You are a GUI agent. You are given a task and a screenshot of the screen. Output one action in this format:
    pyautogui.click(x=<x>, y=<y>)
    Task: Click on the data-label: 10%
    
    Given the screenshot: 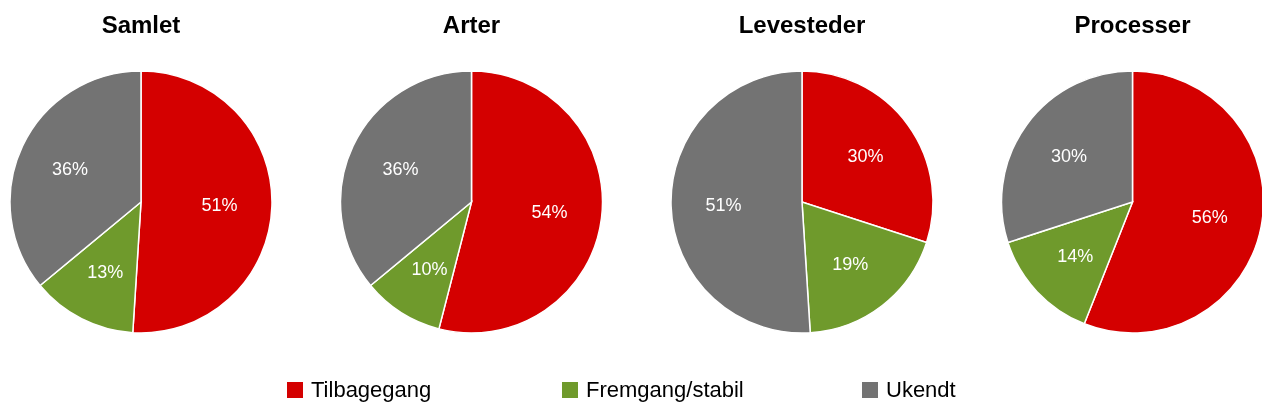 What is the action you would take?
    pyautogui.click(x=429, y=268)
    